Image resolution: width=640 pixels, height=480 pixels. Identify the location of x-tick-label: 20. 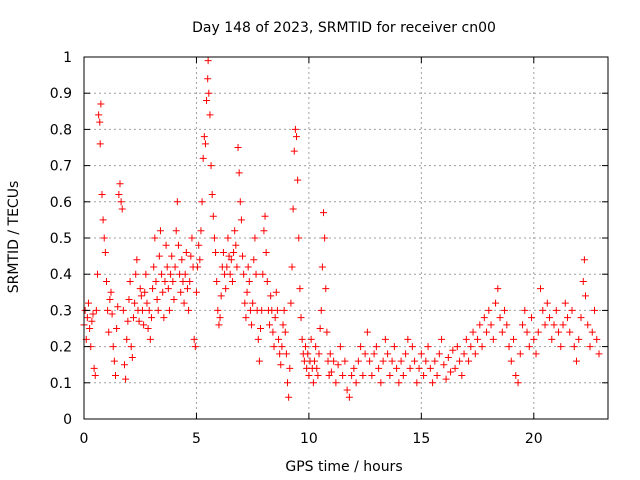
(534, 439).